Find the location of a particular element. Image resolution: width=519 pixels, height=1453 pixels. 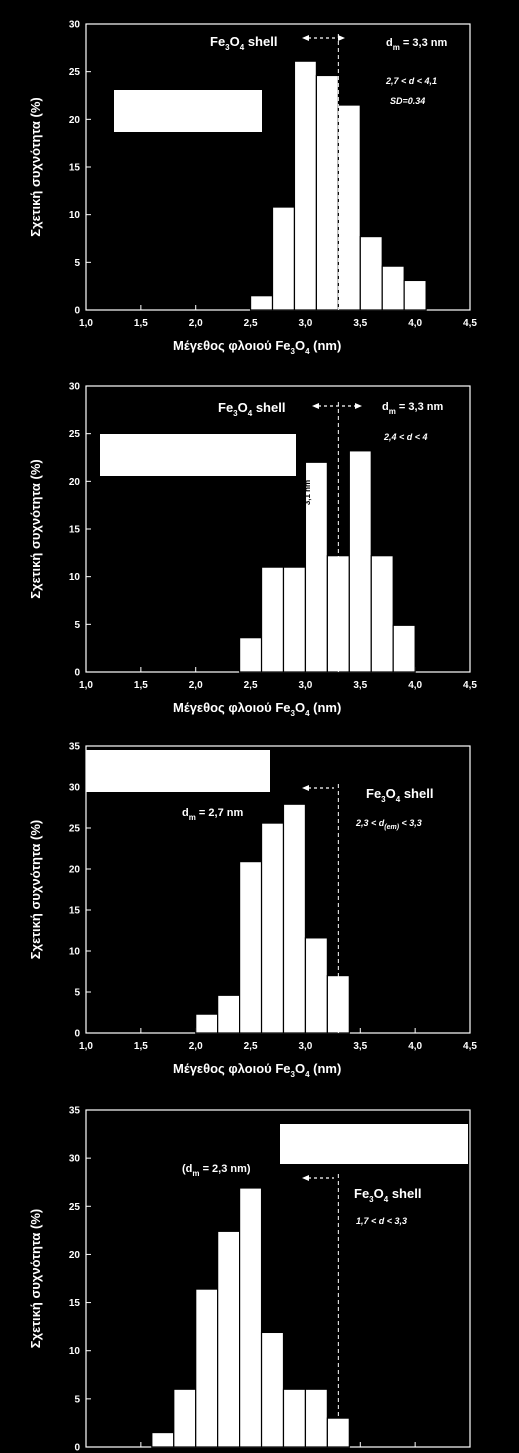

bar-value-label: 3,6 nm is located at coordinates (344, 454).